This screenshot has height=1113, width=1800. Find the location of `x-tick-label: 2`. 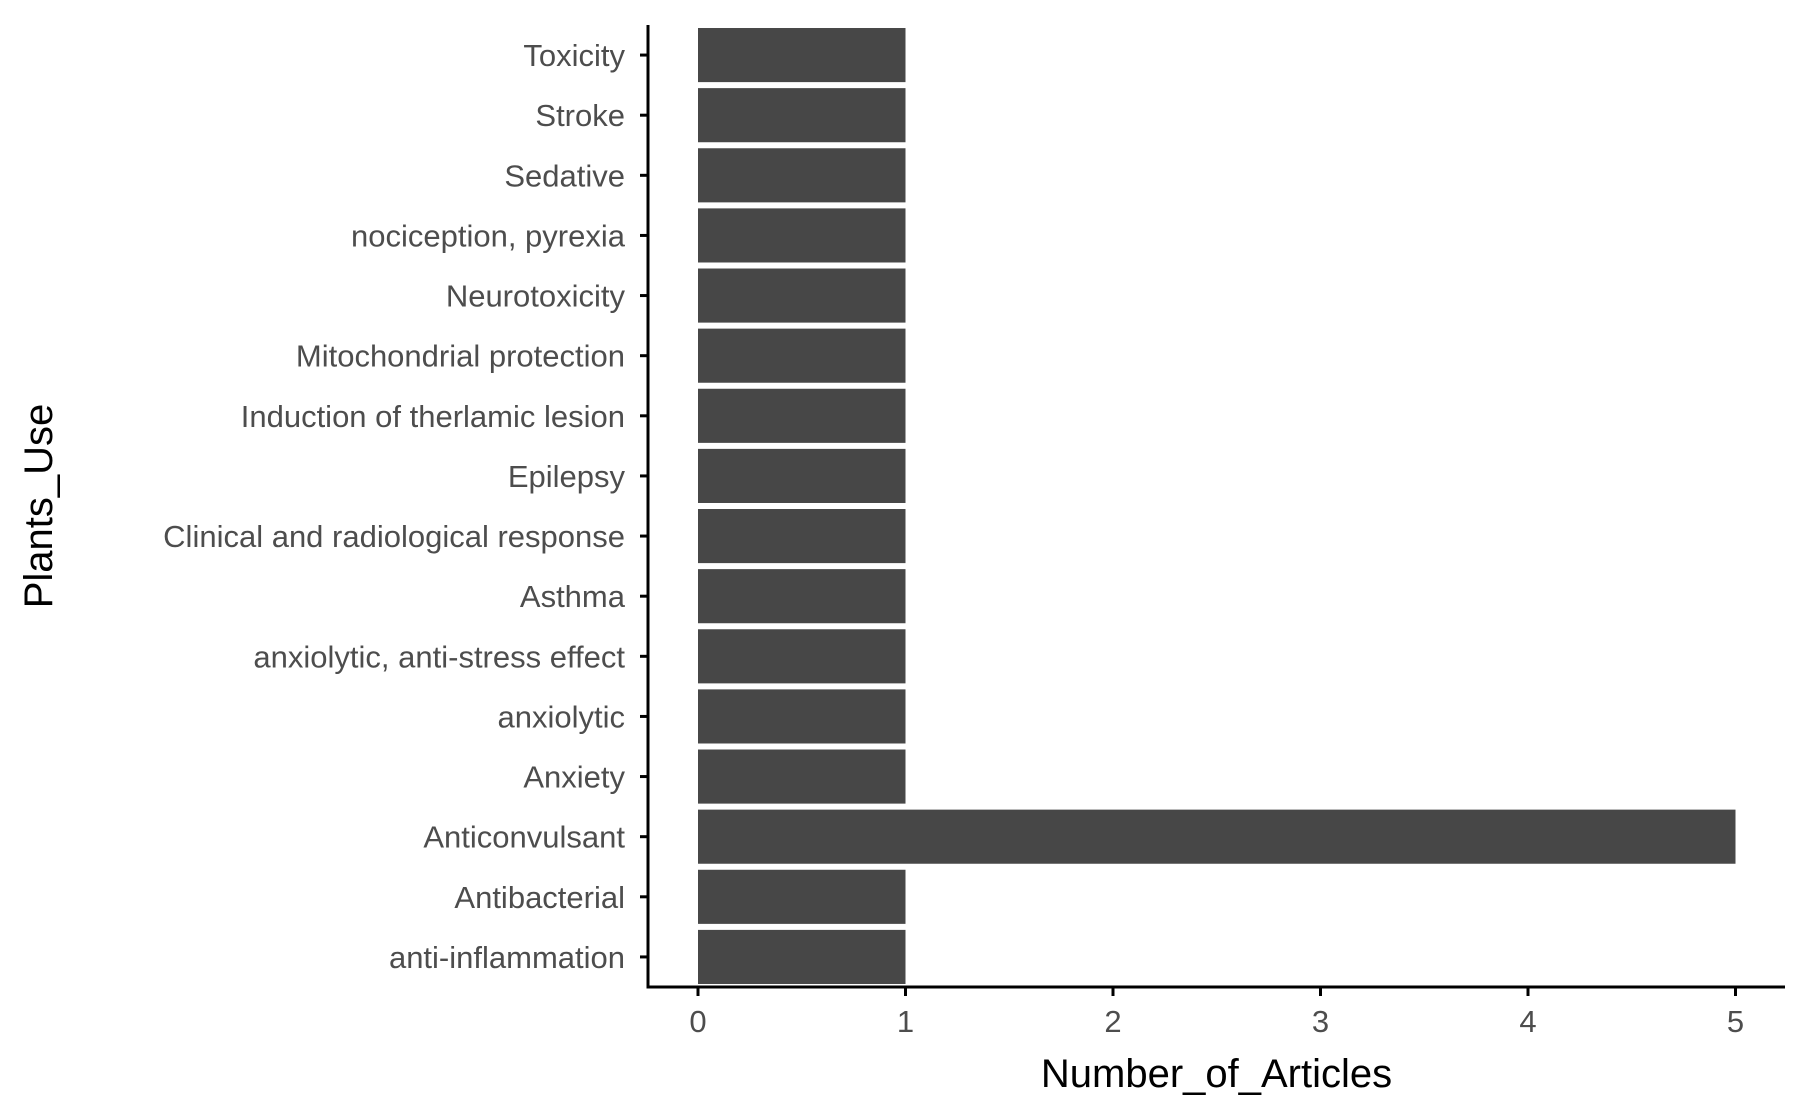

x-tick-label: 2 is located at coordinates (1112, 1021).